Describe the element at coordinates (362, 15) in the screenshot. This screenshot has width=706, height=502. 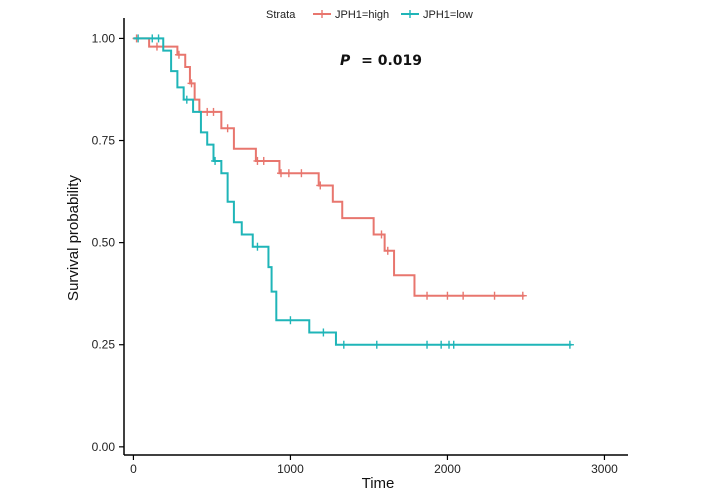
I see `legend-label-jph1-high: JPH1=high` at that location.